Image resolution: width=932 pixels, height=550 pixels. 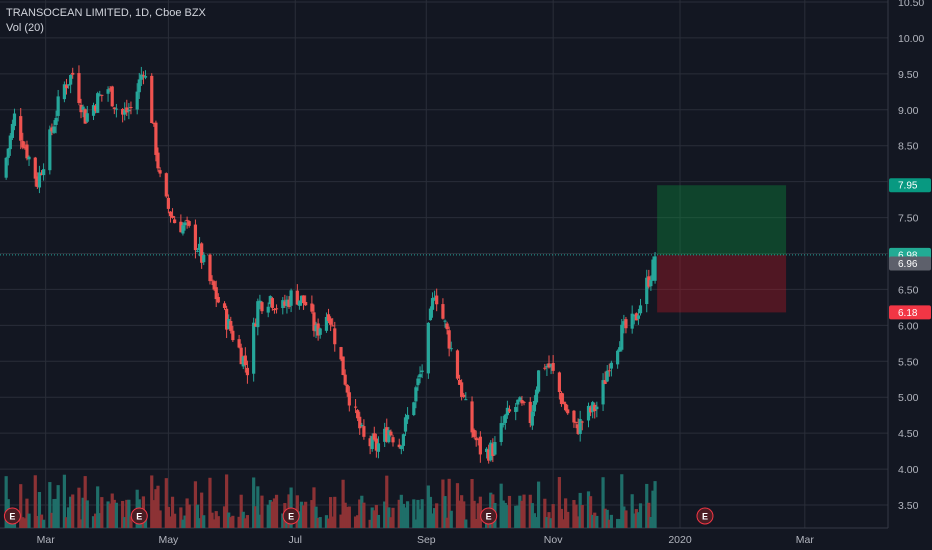 What do you see at coordinates (106, 13) in the screenshot?
I see `symbol-title: TRANSOCEAN LIMITED, 1D, Cboe BZX` at bounding box center [106, 13].